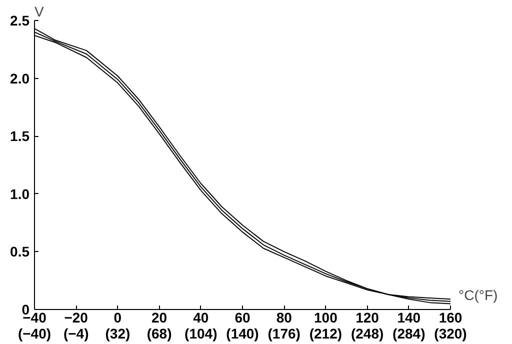 The height and width of the screenshot is (344, 512). I want to click on x-tick-label: 60, so click(242, 318).